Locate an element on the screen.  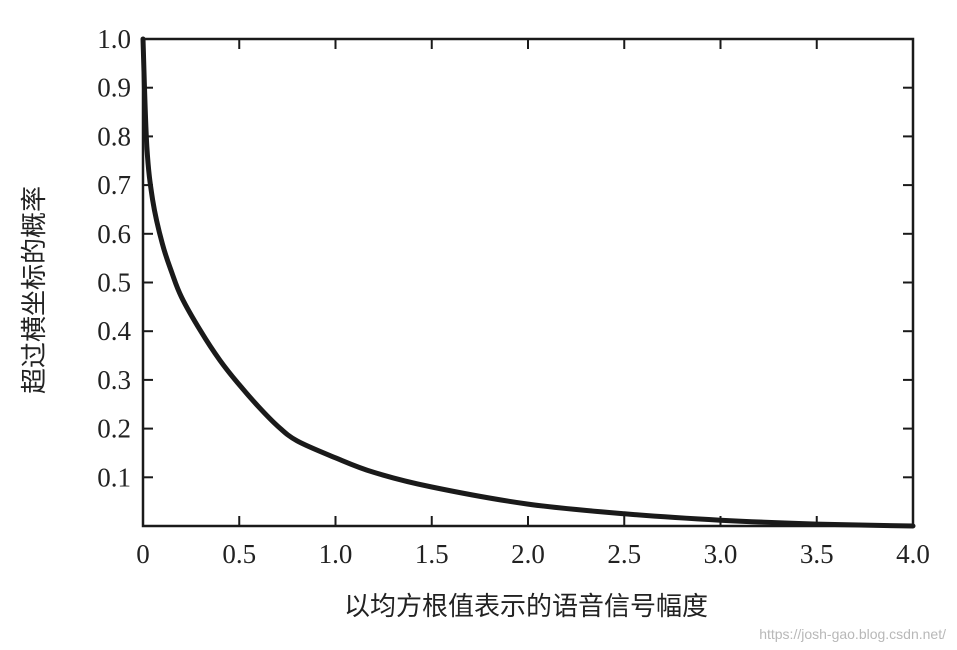
x-tick-label: 3.0 is located at coordinates (721, 554).